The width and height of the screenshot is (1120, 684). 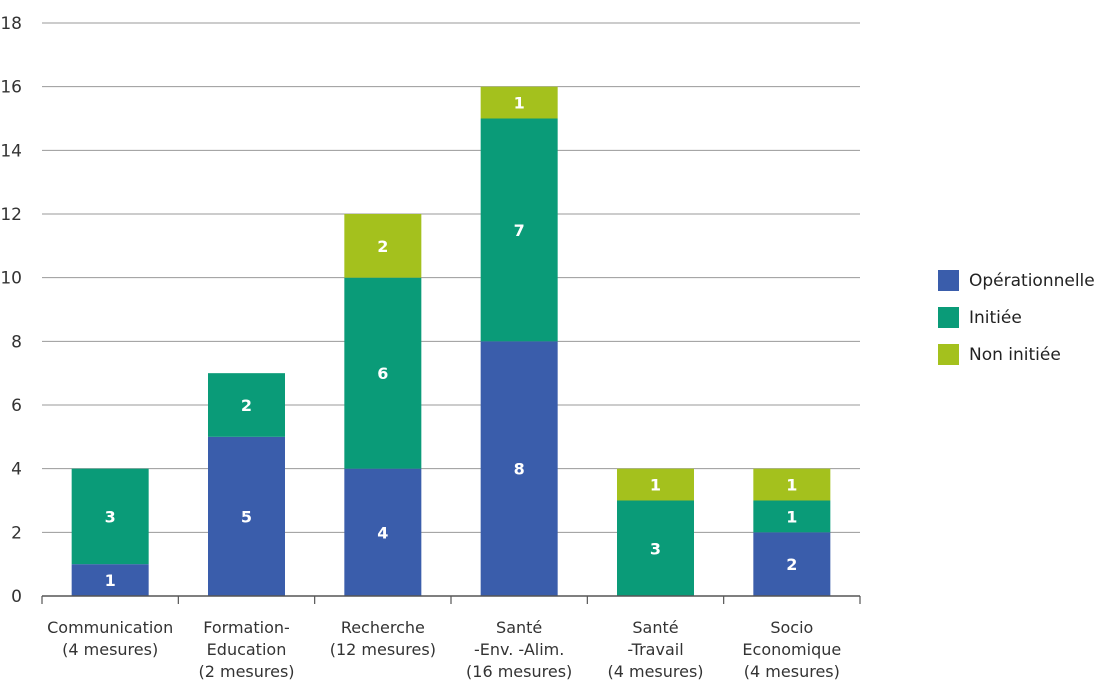 I want to click on legend-label: Non initiée, so click(x=1015, y=354).